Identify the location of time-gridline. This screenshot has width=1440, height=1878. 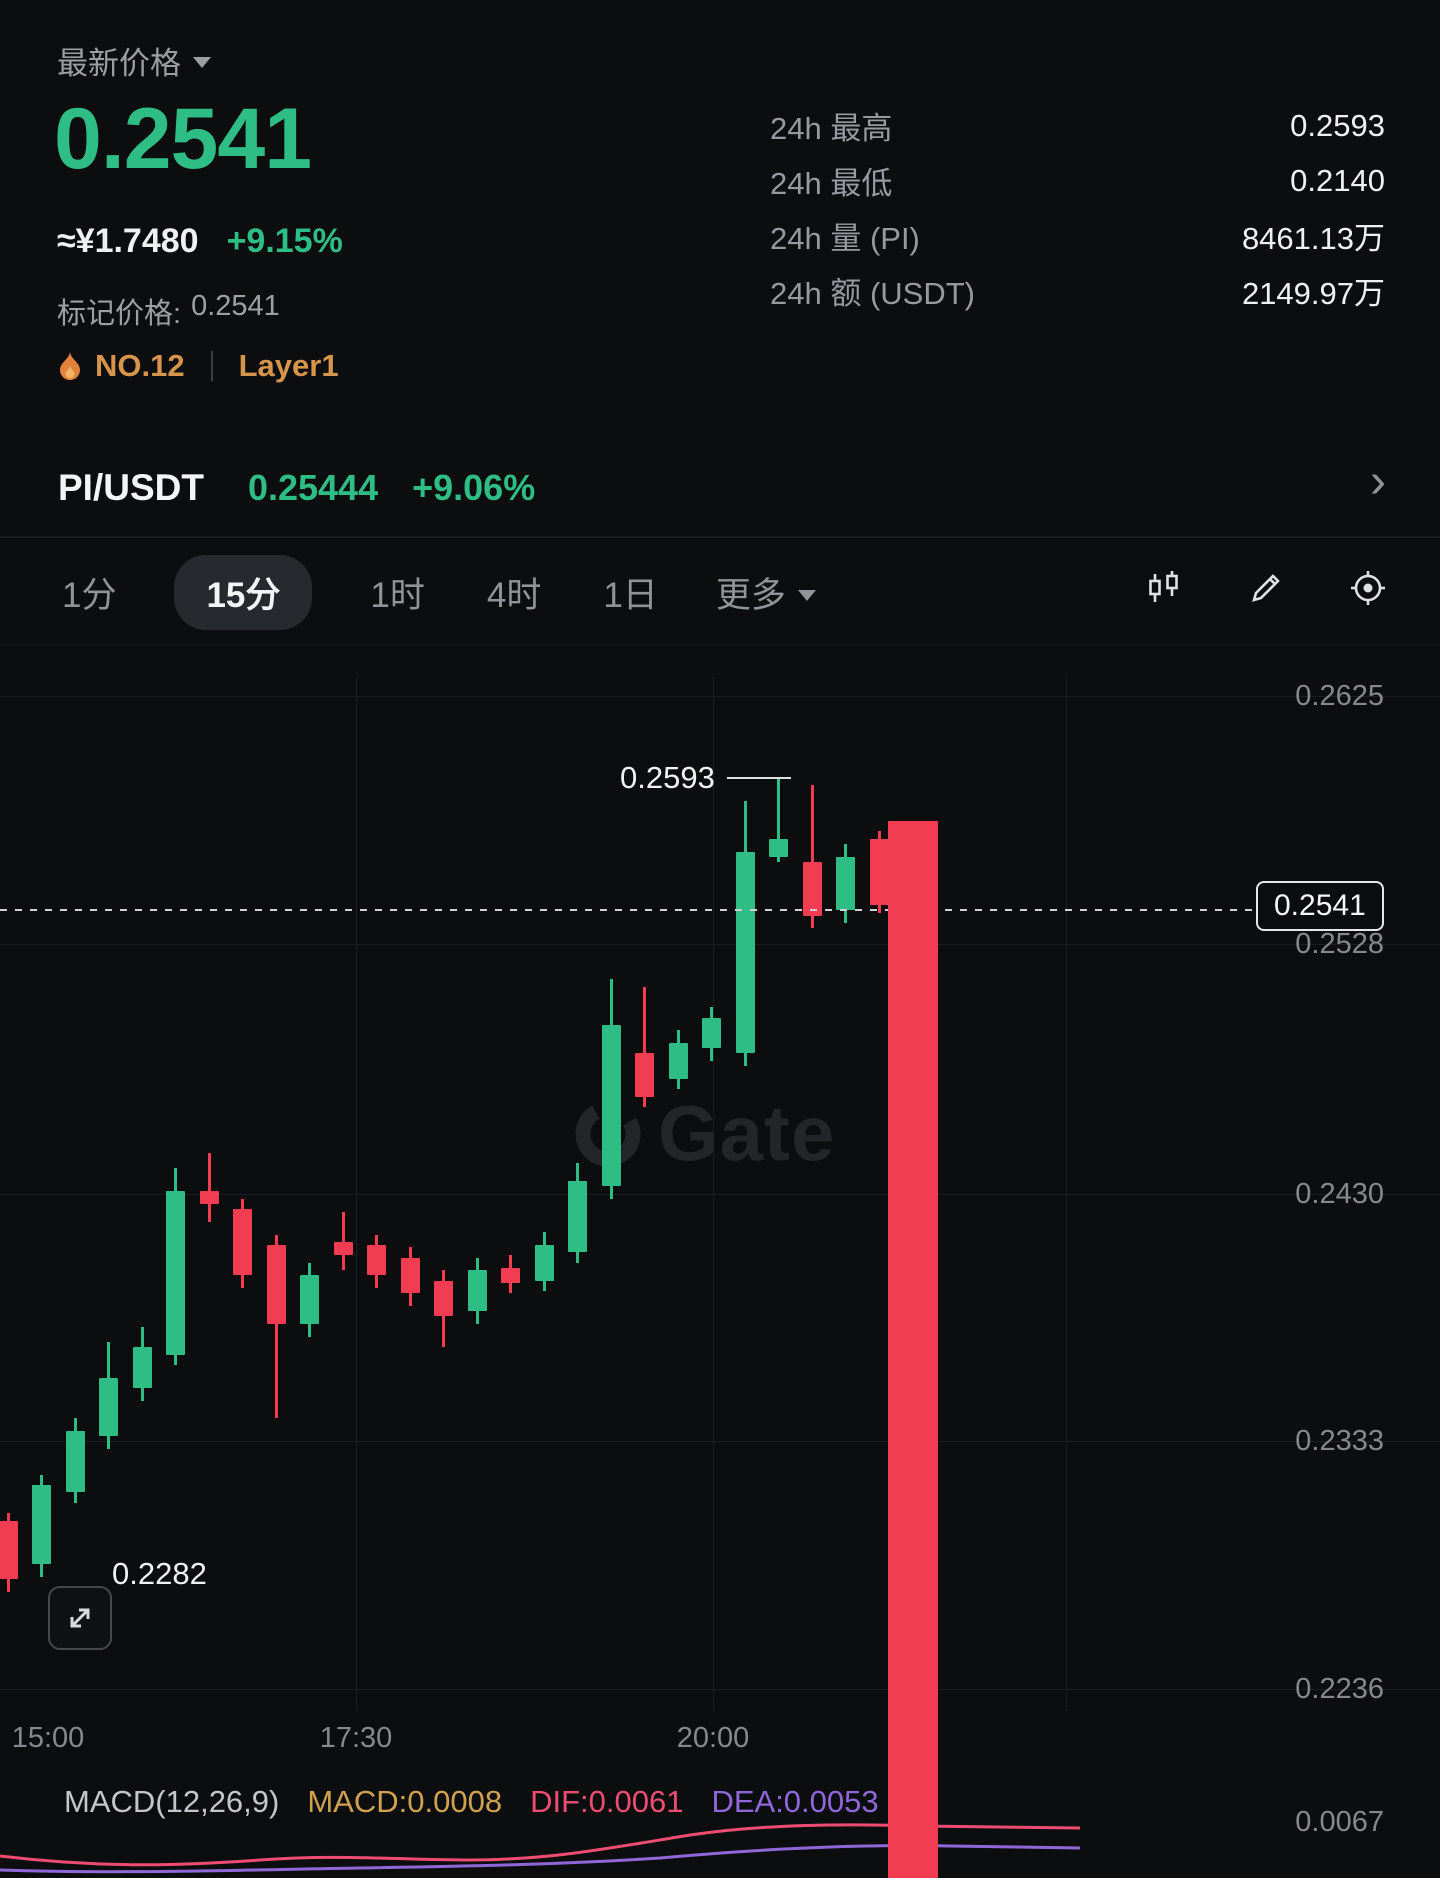
(713, 1194).